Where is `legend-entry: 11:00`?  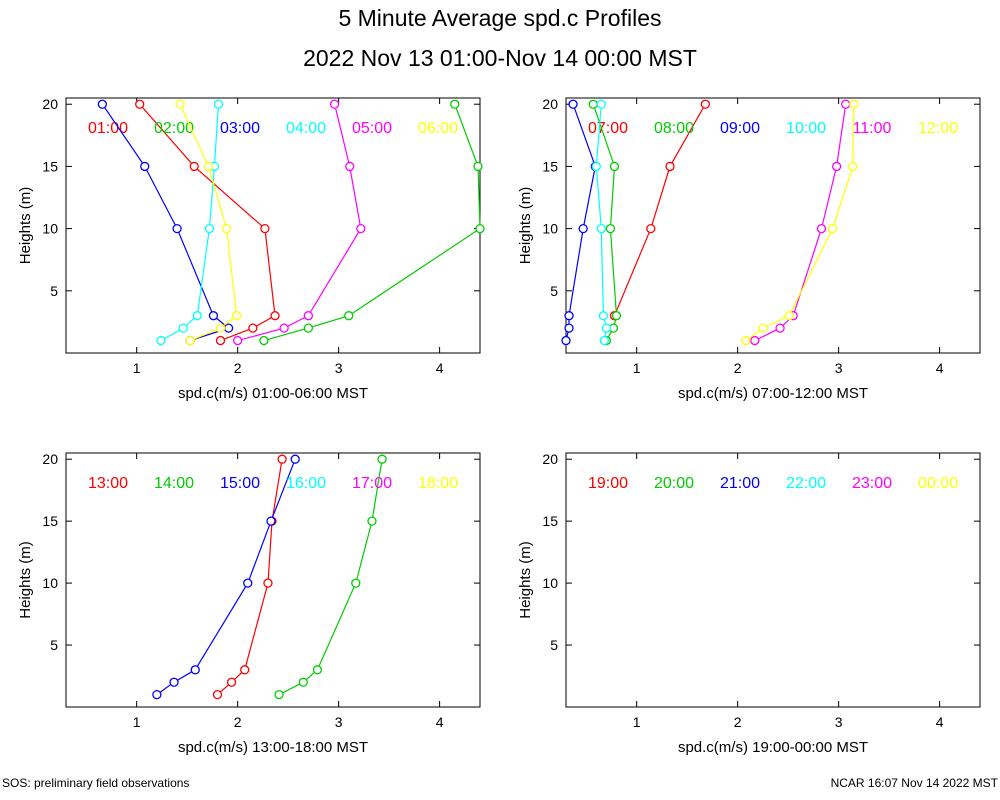
legend-entry: 11:00 is located at coordinates (872, 128).